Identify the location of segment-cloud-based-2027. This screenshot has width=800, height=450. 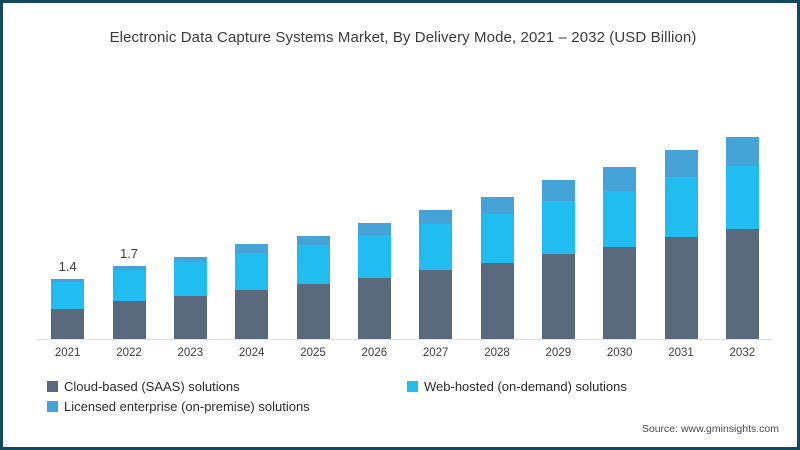
(436, 304).